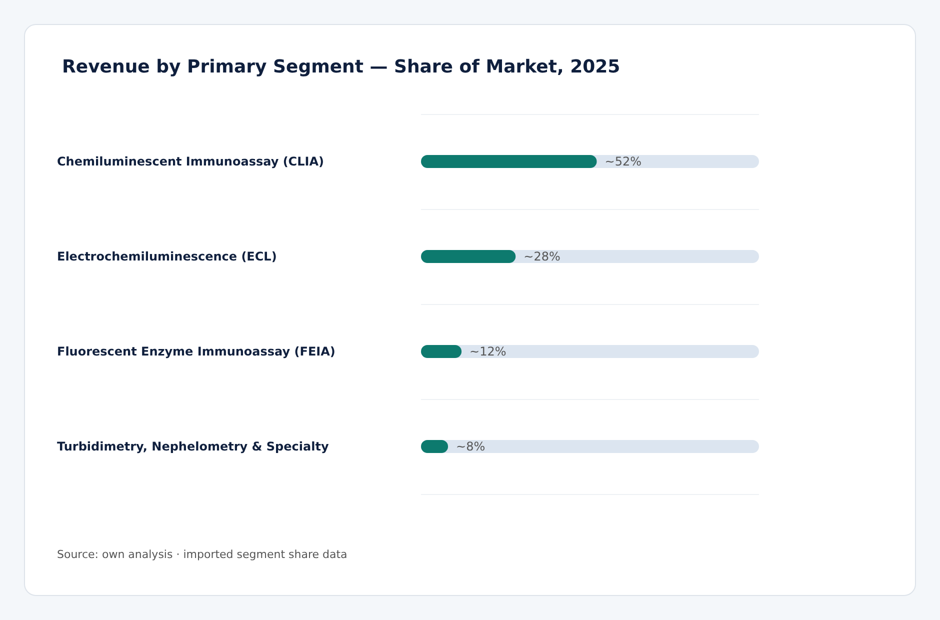 This screenshot has width=940, height=620. Describe the element at coordinates (202, 554) in the screenshot. I see `source-note: Source: own analysis · imported segment share data` at that location.